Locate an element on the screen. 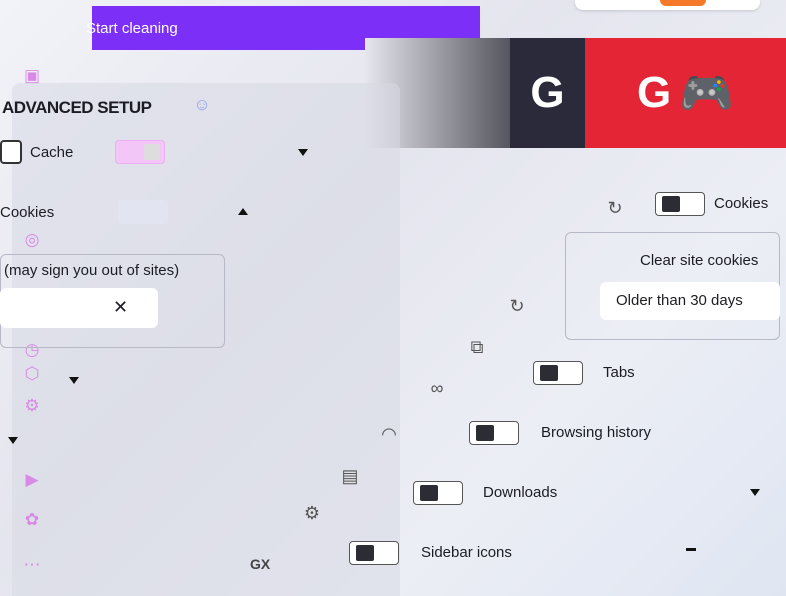  downloads-label: Downloads is located at coordinates (520, 492).